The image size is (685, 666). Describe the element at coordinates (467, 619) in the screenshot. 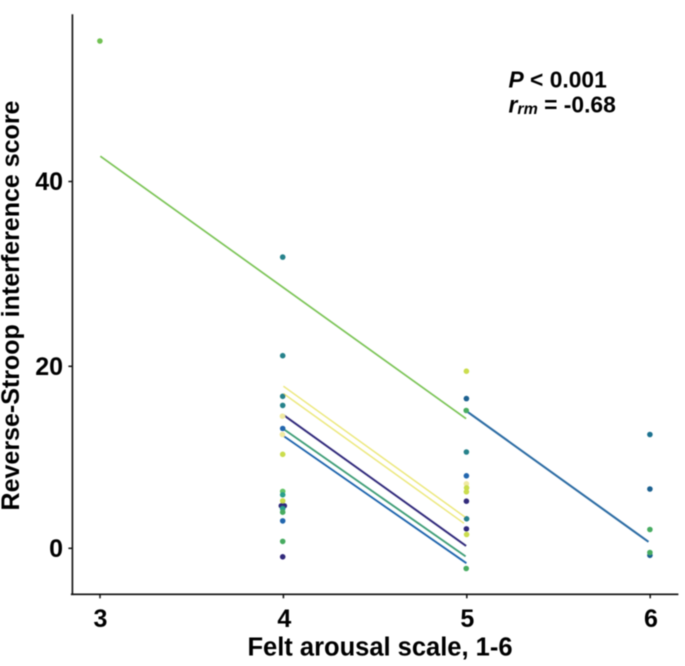

I see `svg-text: 5` at that location.